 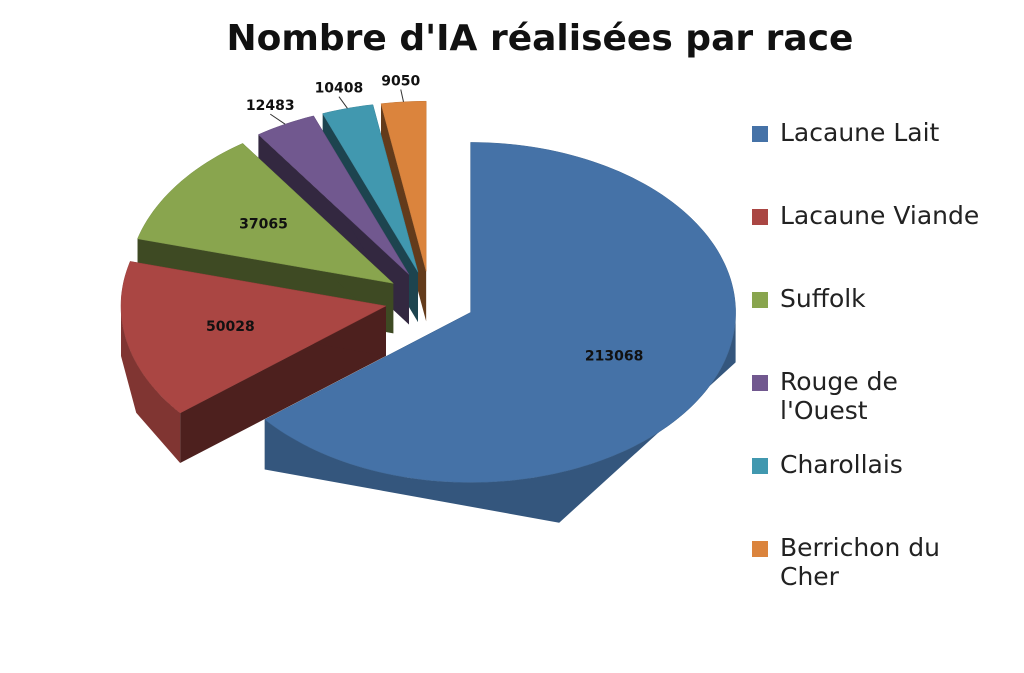 What do you see at coordinates (339, 89) in the screenshot?
I see `data-label: 10408` at bounding box center [339, 89].